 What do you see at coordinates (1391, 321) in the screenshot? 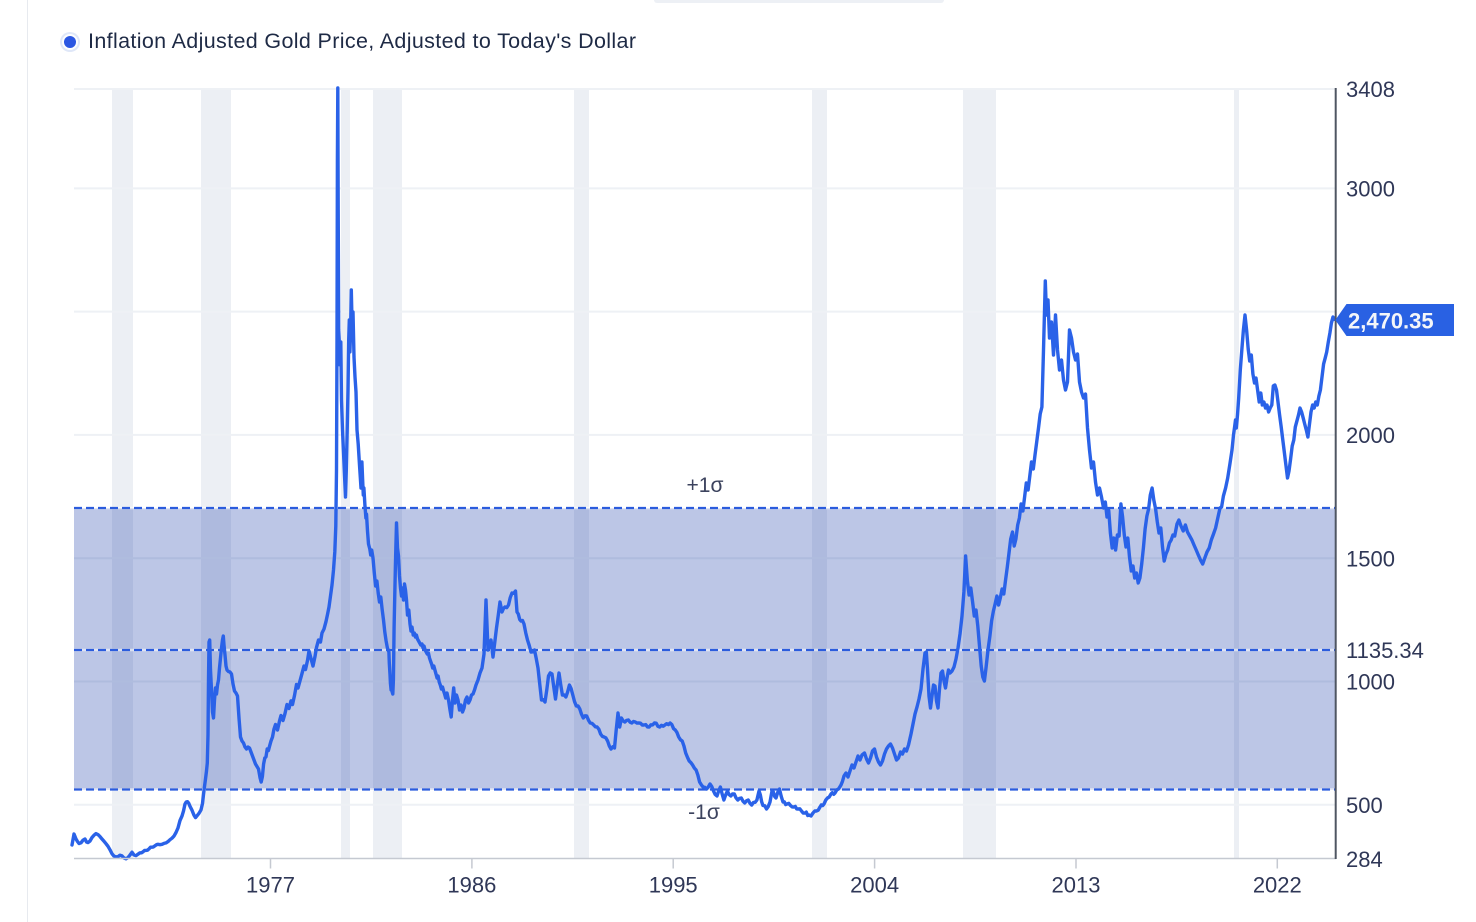
I see `svg-text: 2,470.35` at bounding box center [1391, 321].